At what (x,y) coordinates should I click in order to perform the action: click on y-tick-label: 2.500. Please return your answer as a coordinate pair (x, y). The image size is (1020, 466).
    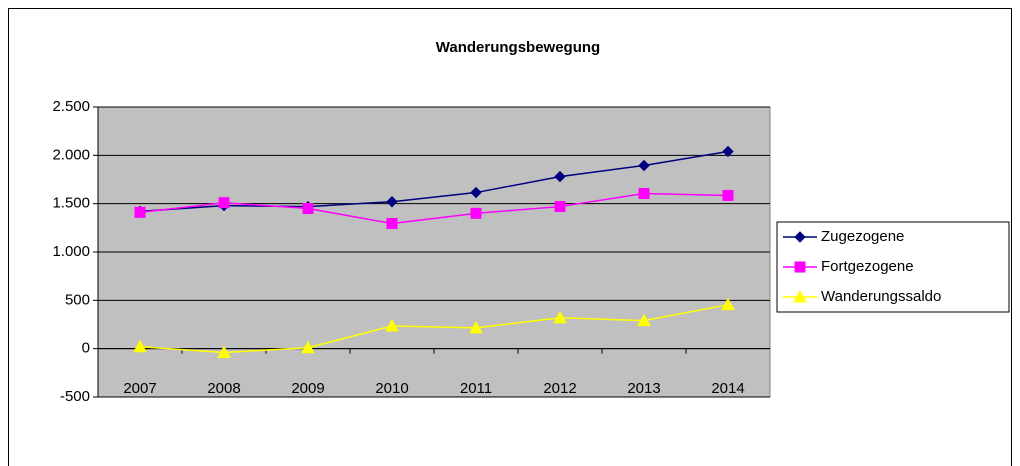
    Looking at the image, I should click on (71, 106).